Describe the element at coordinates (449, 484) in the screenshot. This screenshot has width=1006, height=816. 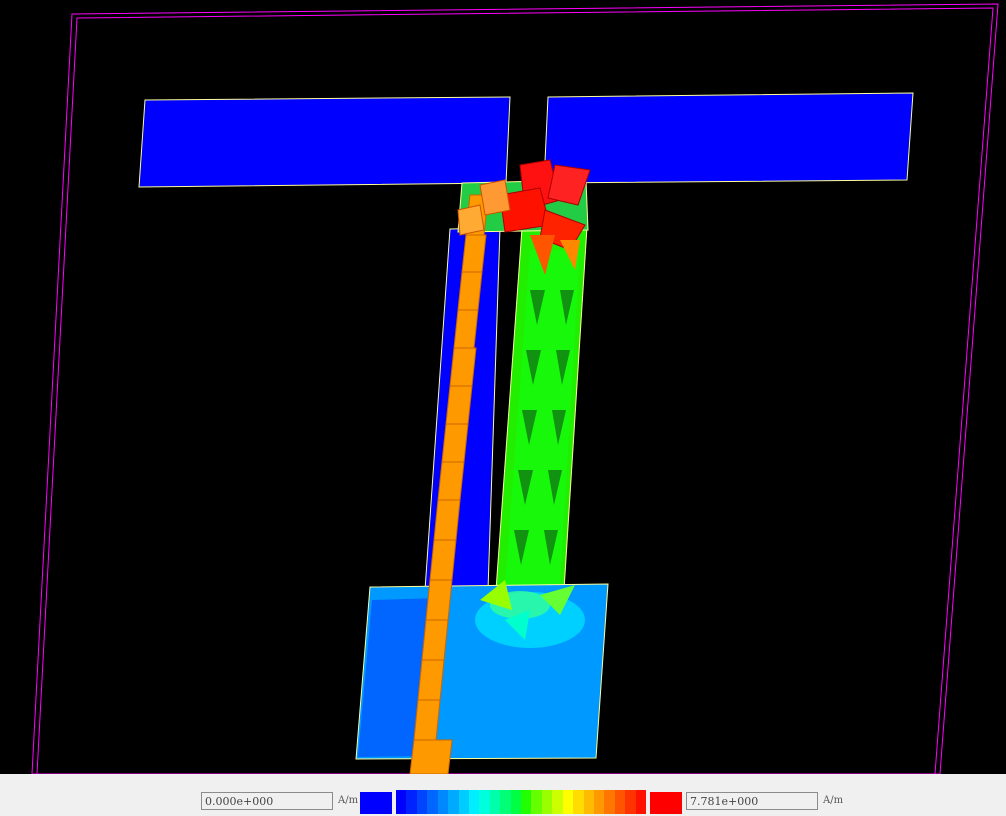
I see `left-current-arrows` at that location.